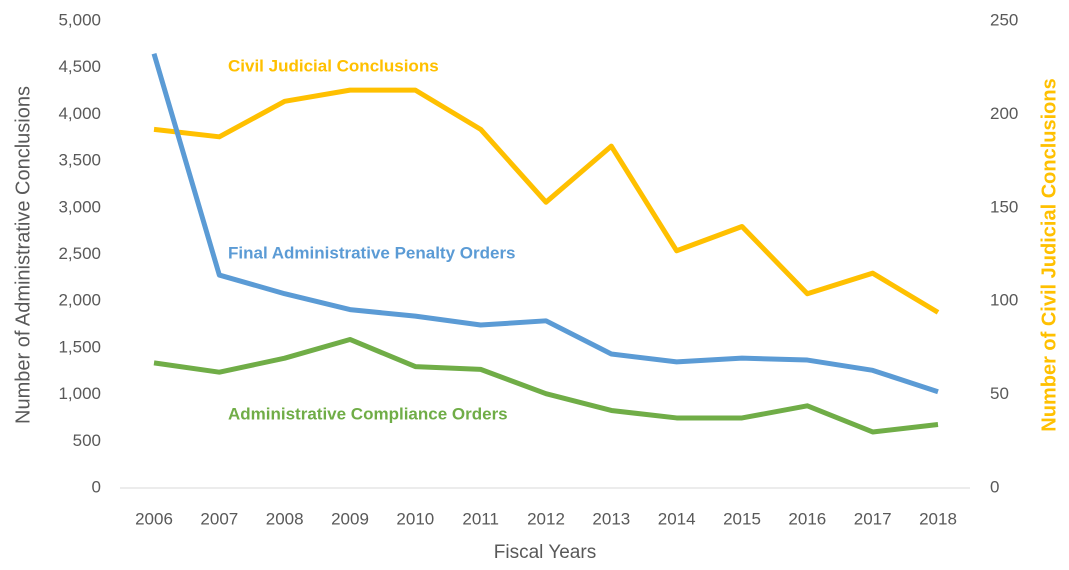 The image size is (1069, 570). I want to click on y-tick-label: 1,500, so click(79, 346).